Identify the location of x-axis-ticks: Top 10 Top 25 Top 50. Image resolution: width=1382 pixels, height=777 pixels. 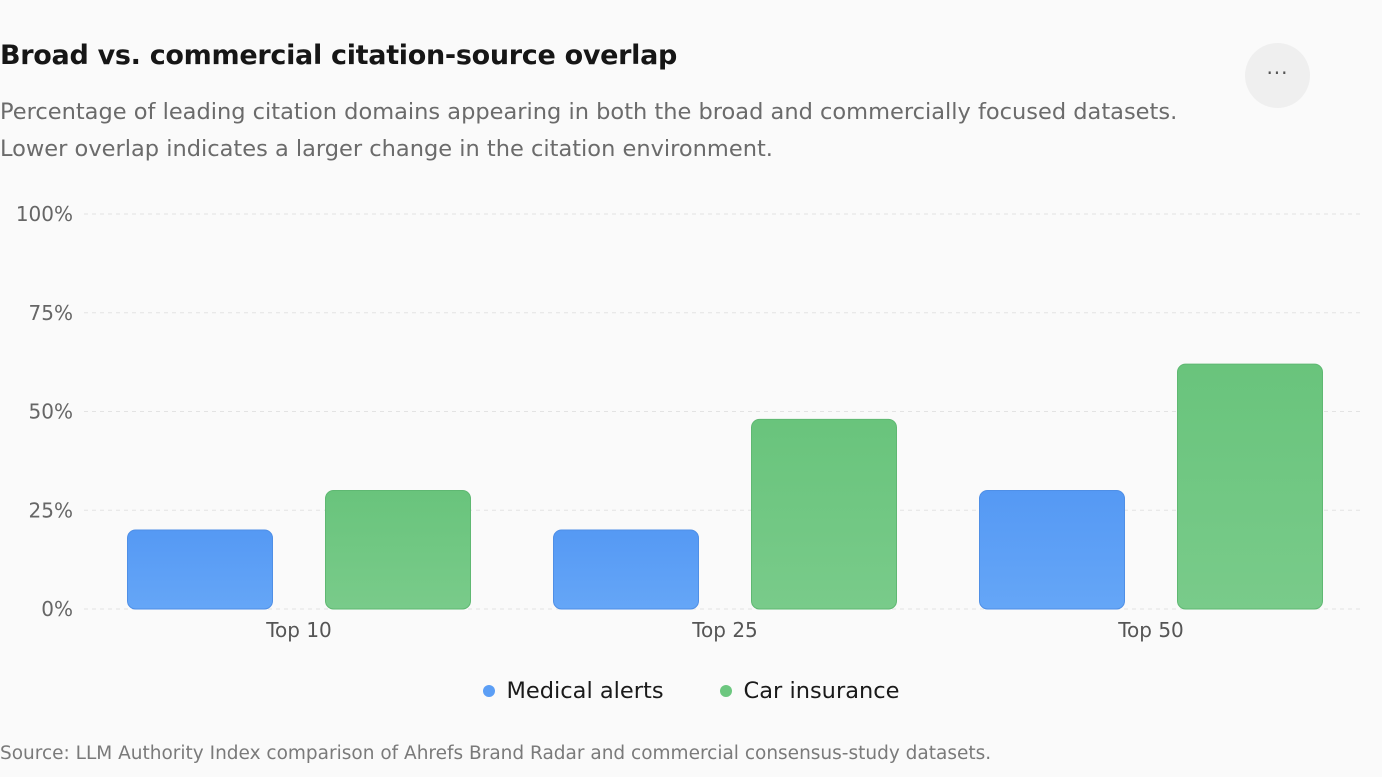
(724, 630).